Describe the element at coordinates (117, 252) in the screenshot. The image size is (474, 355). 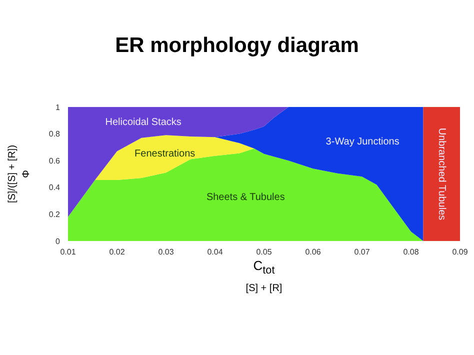
I see `x-tick-label: 0.02` at that location.